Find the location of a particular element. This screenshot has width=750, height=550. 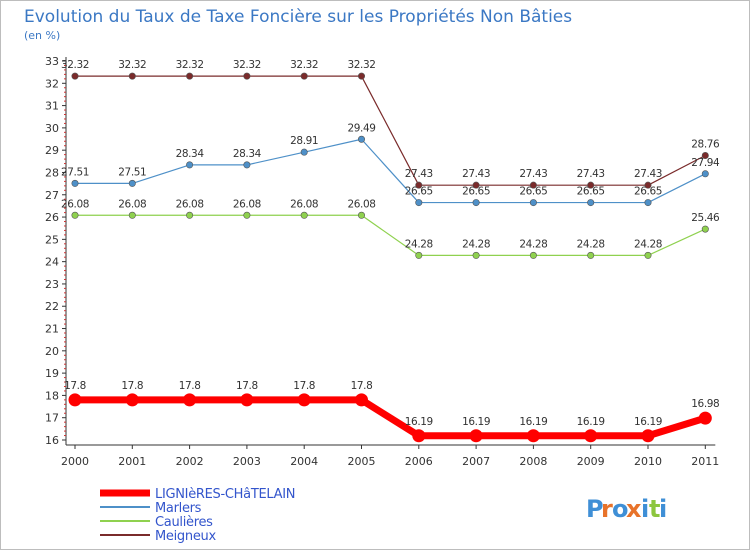

logo-letter: x is located at coordinates (634, 509).